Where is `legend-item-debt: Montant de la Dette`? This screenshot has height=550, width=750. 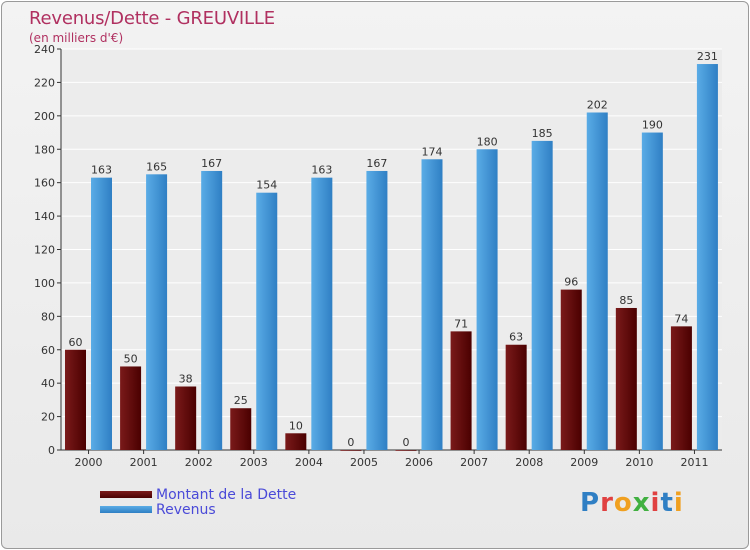
legend-item-debt: Montant de la Dette is located at coordinates (198, 494).